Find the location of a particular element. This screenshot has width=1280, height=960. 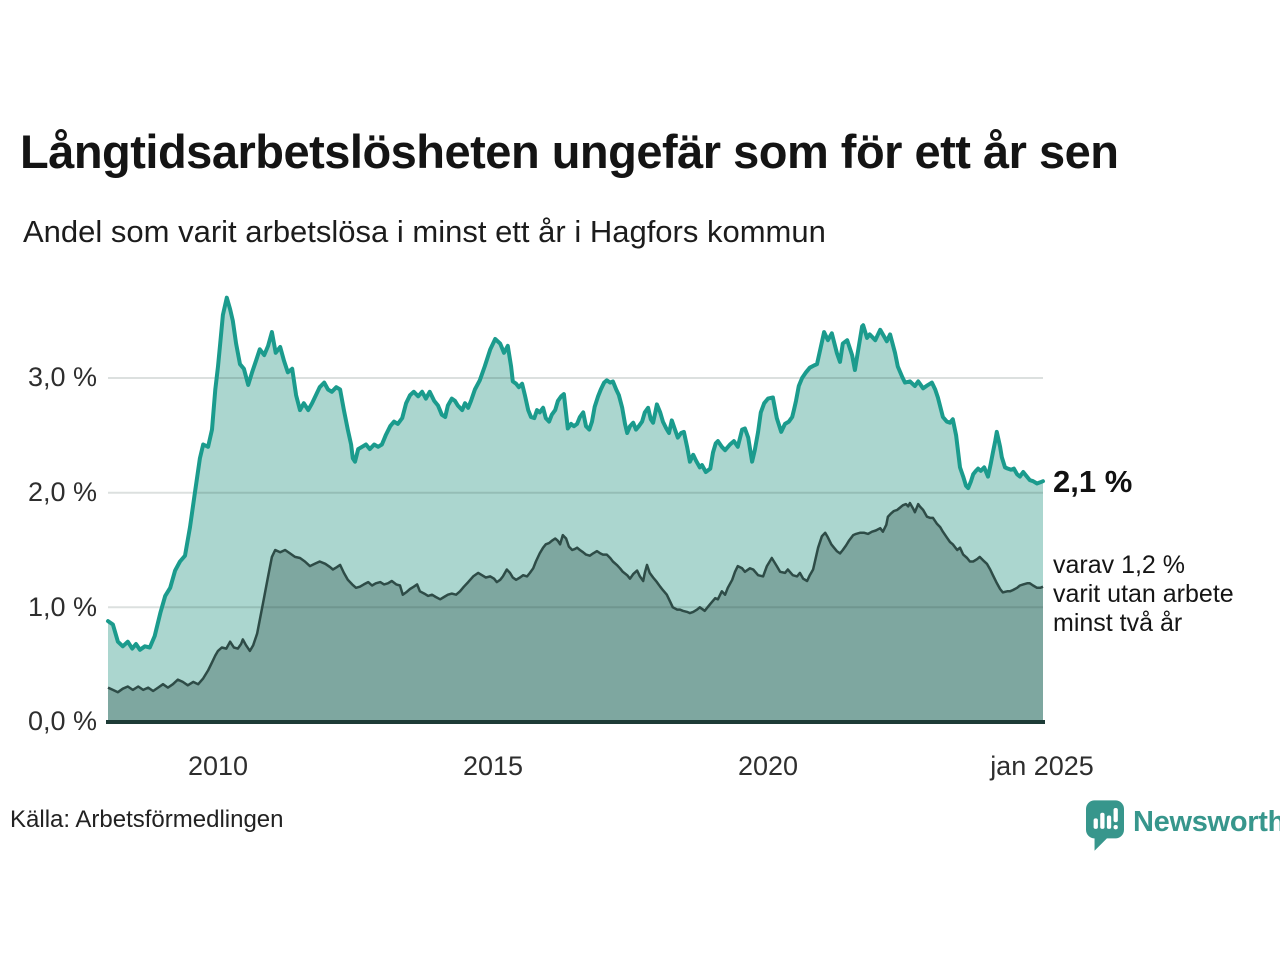

latest-value-annotation: 2,1 % is located at coordinates (1093, 481).